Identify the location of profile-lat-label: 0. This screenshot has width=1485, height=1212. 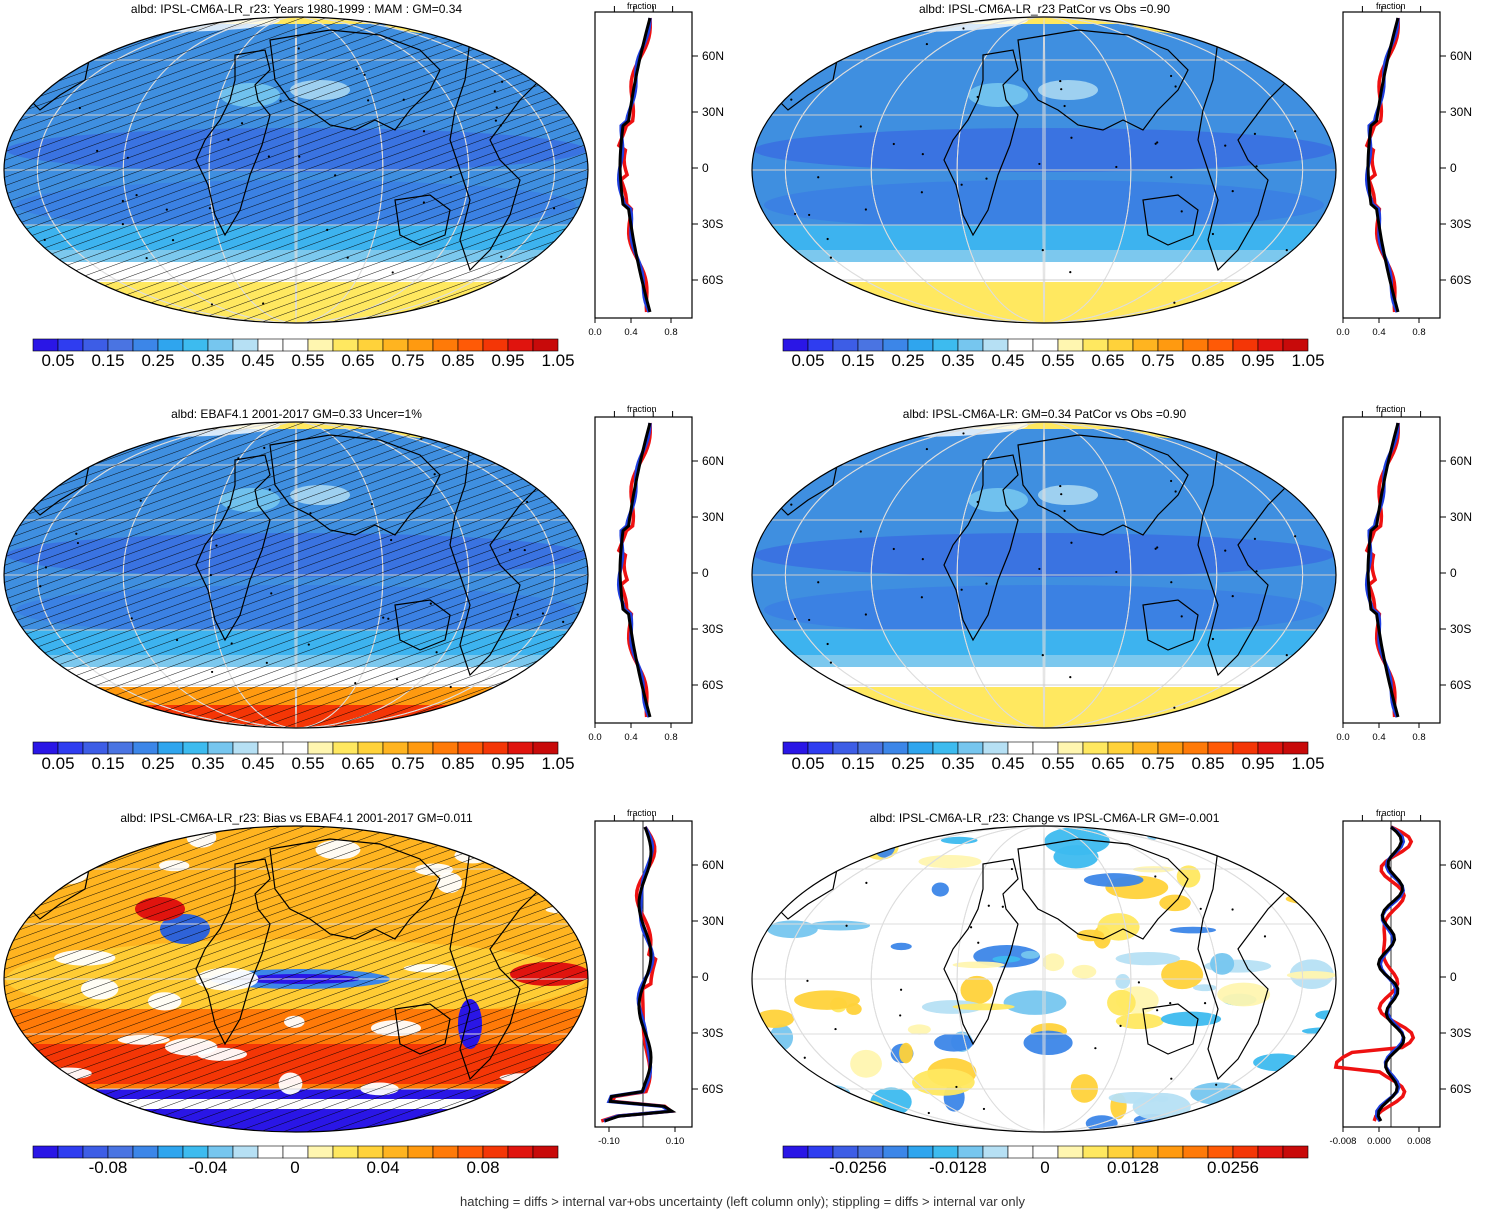
(705, 168).